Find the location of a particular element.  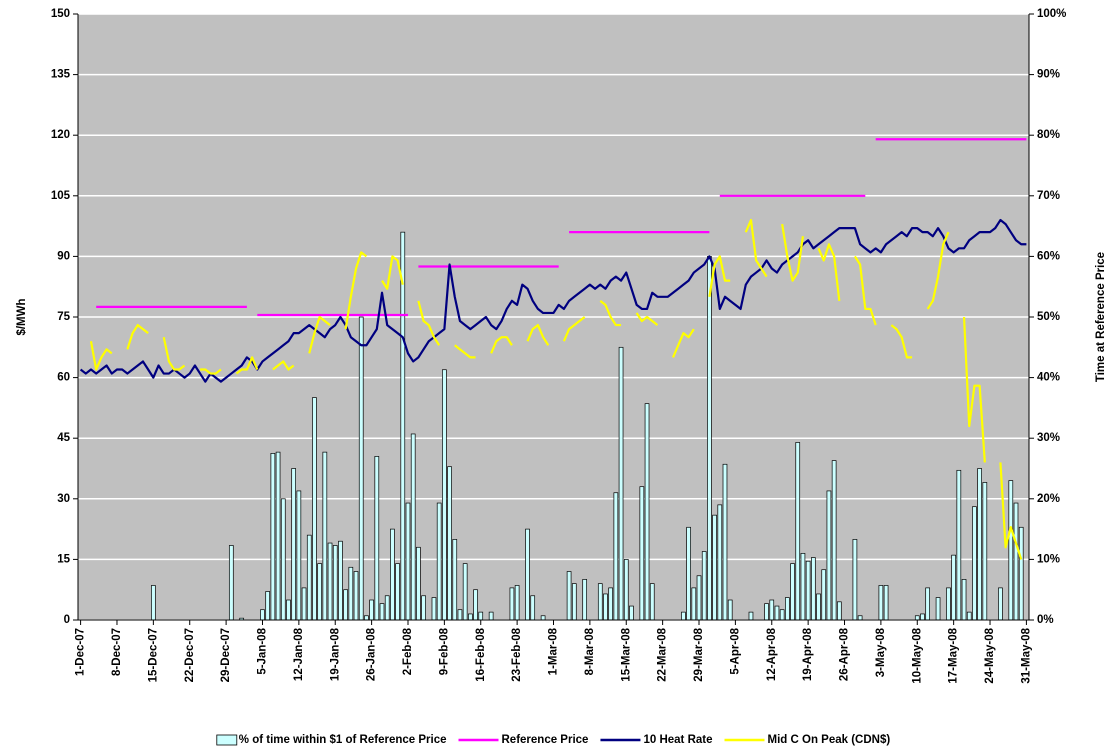

x-tick-label: 29-Dec-07 is located at coordinates (226, 655).